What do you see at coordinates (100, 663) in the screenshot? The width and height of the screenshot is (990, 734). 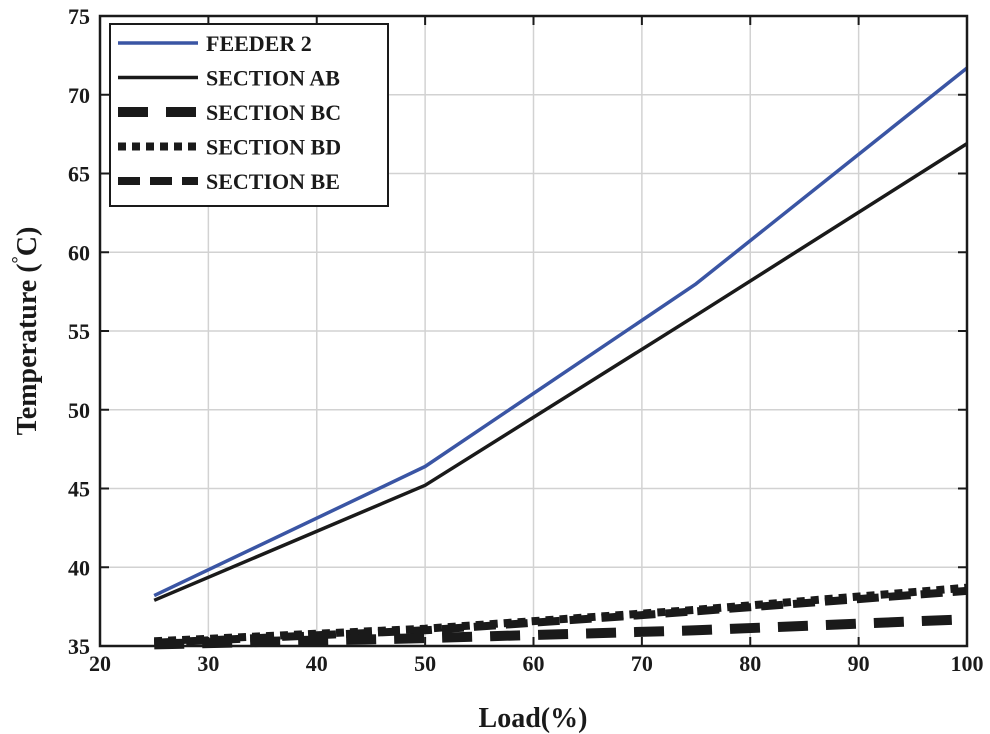 I see `x-tick-label: 20` at bounding box center [100, 663].